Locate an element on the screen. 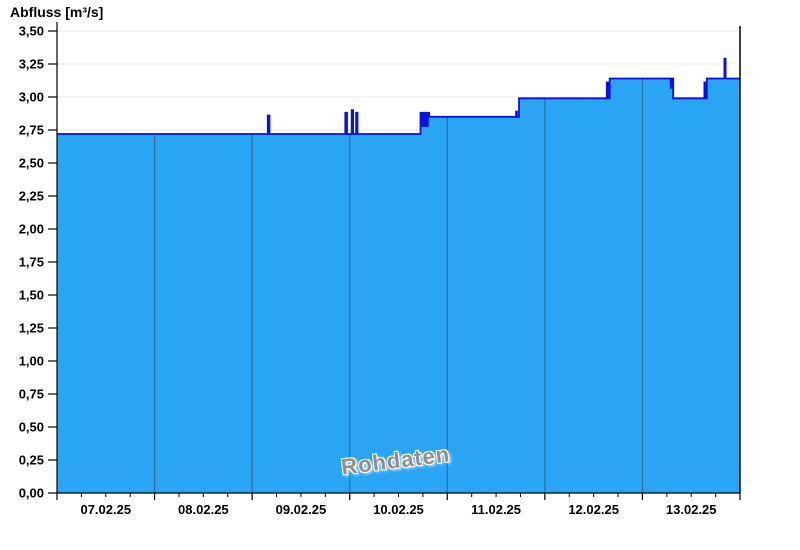 This screenshot has width=800, height=550. x-tick-label: 12.02.25 is located at coordinates (593, 509).